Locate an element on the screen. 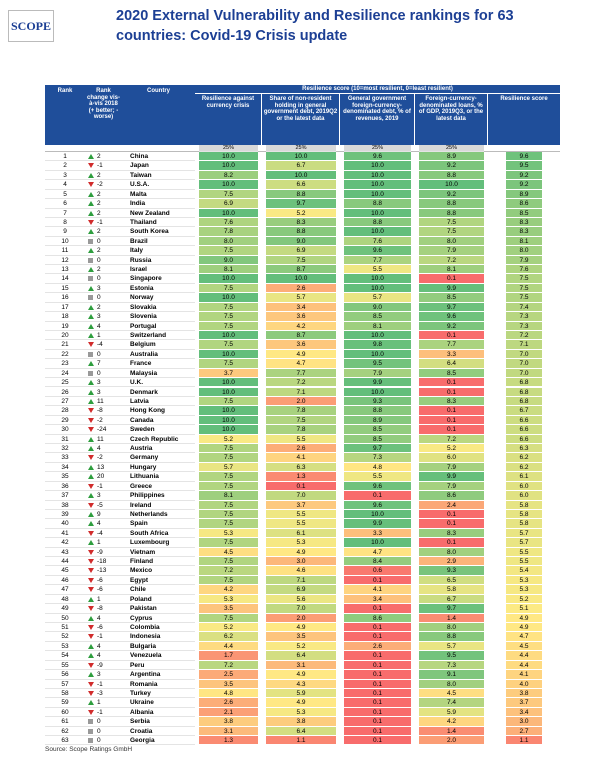 This screenshot has width=600, height=761. fx-debt: 8.8 is located at coordinates (377, 222).